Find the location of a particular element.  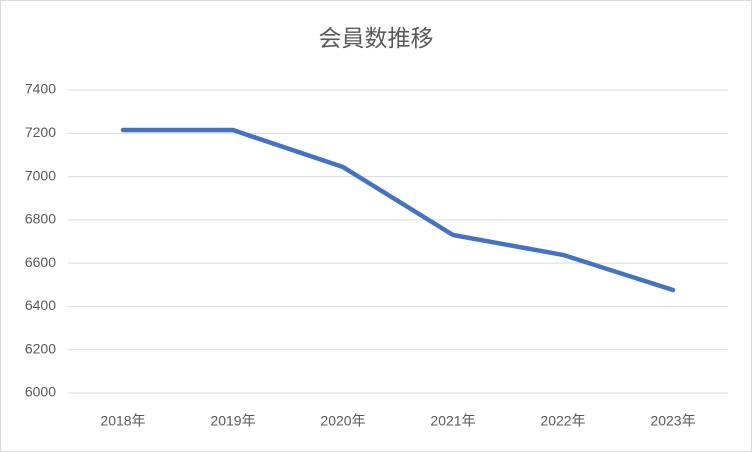

x-tick-label: 2020年 is located at coordinates (342, 421).